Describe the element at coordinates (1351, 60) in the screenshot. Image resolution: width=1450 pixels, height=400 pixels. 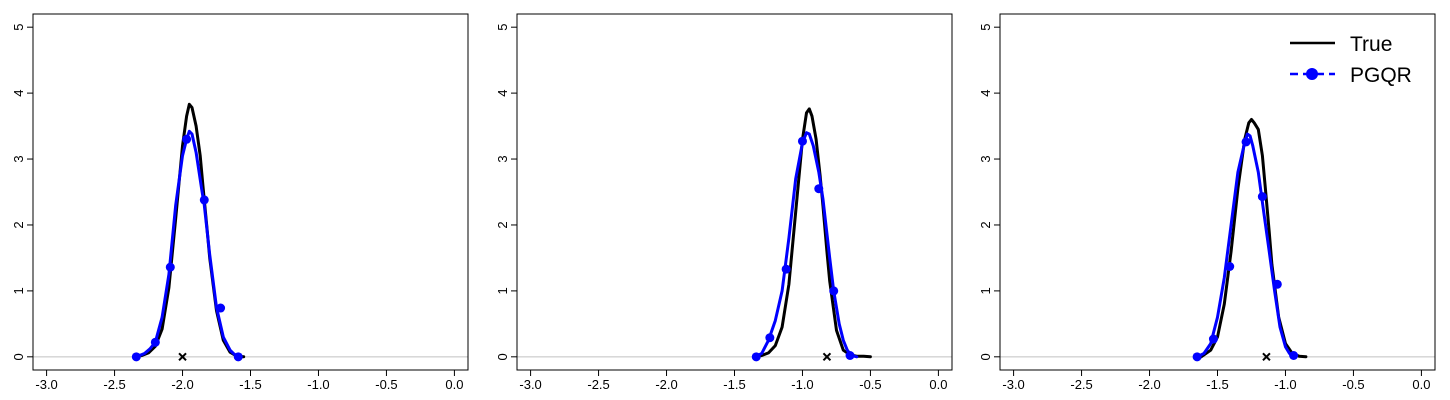
I see `legend: True PGQR` at that location.